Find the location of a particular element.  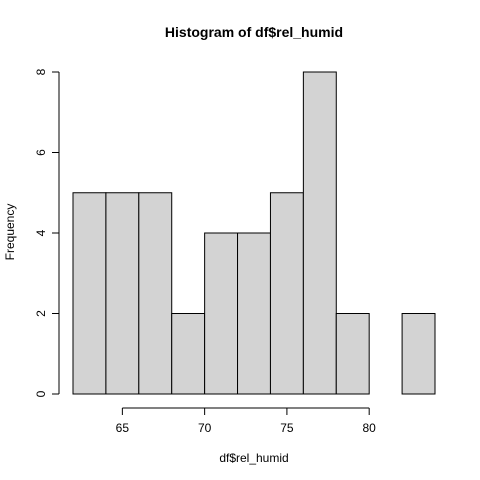

y-tick-label: 6 is located at coordinates (41, 152).